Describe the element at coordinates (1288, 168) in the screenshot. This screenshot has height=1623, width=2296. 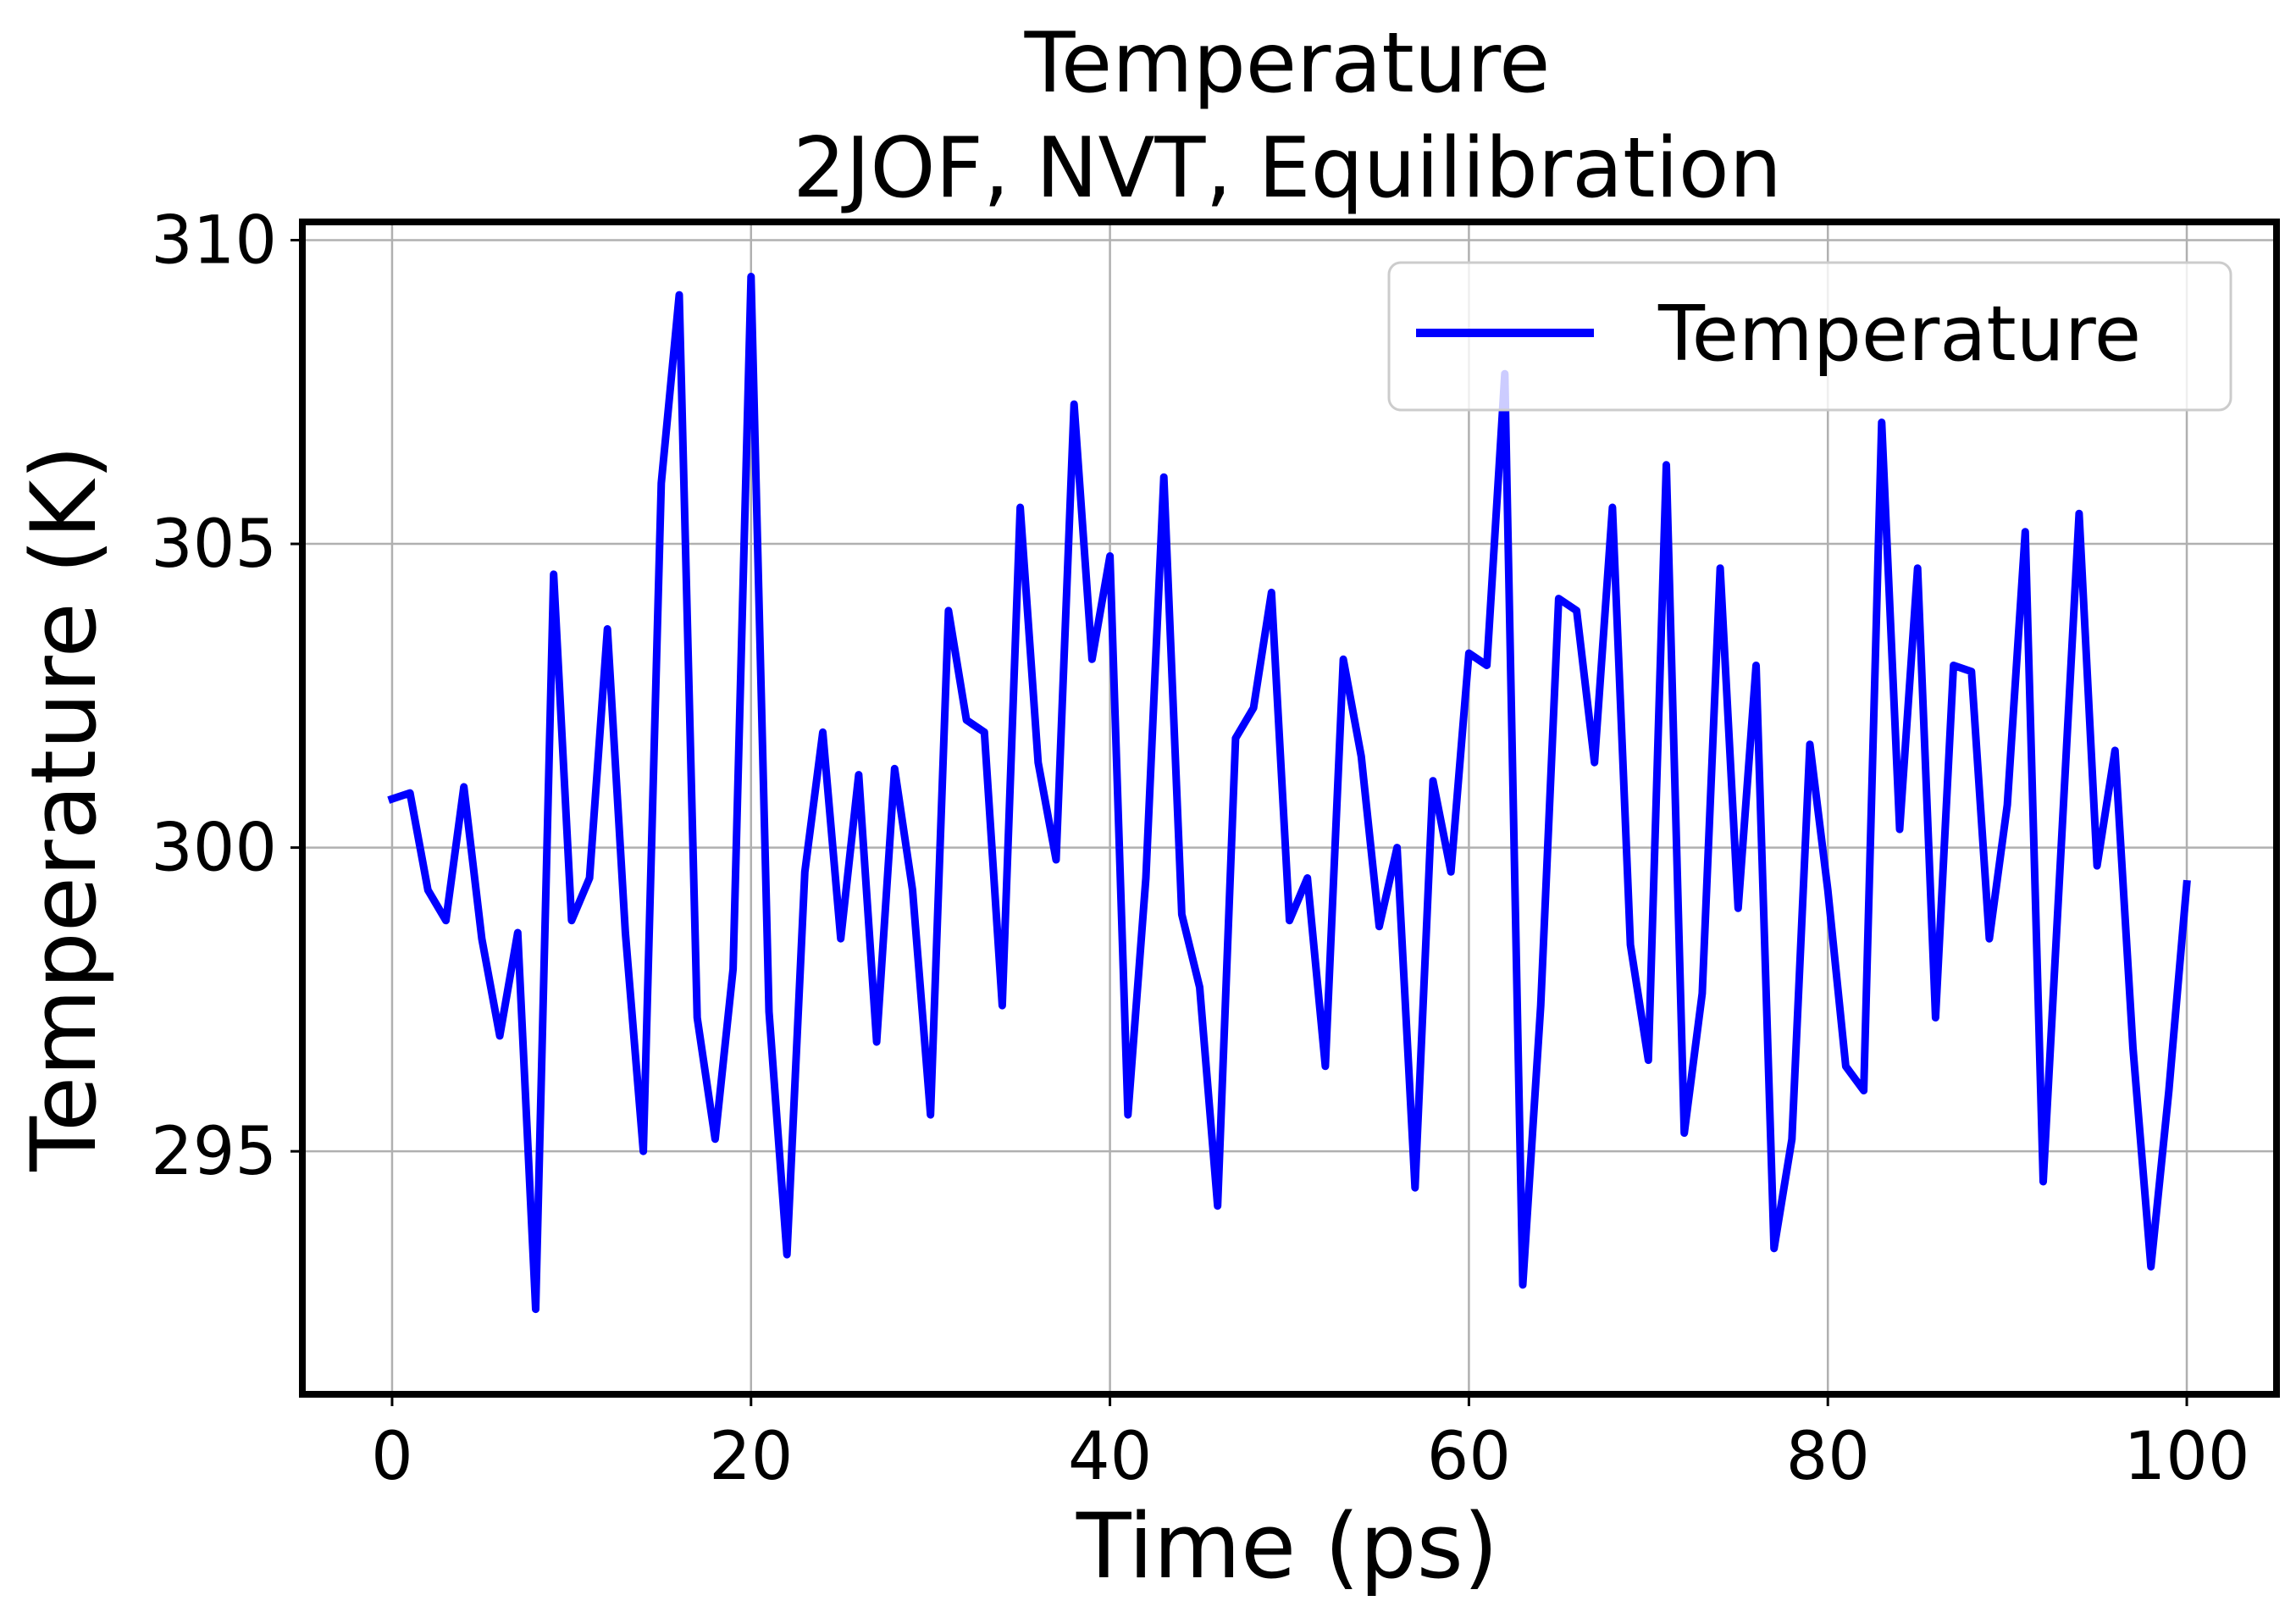
I see `chart-subtitle: 2JOF, NVT, Equilibration` at that location.